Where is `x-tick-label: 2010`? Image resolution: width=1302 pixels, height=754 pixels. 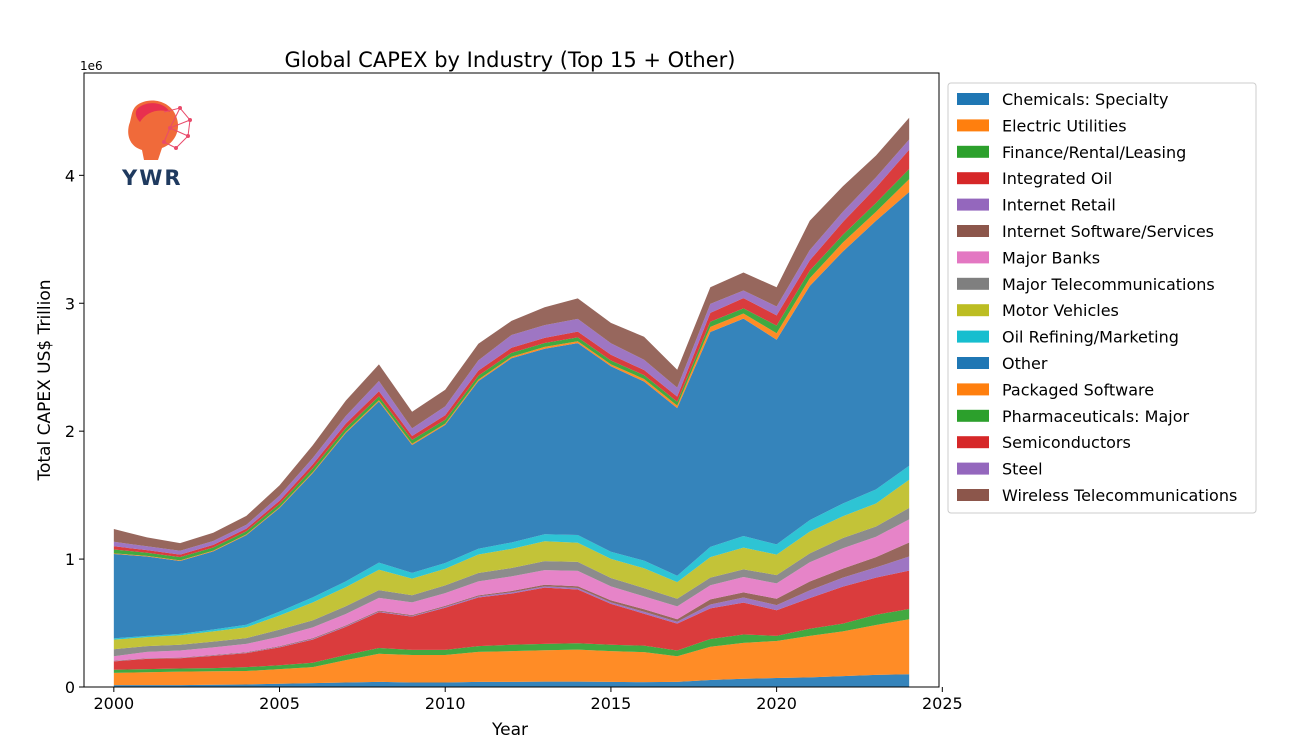 x-tick-label: 2010 is located at coordinates (445, 703).